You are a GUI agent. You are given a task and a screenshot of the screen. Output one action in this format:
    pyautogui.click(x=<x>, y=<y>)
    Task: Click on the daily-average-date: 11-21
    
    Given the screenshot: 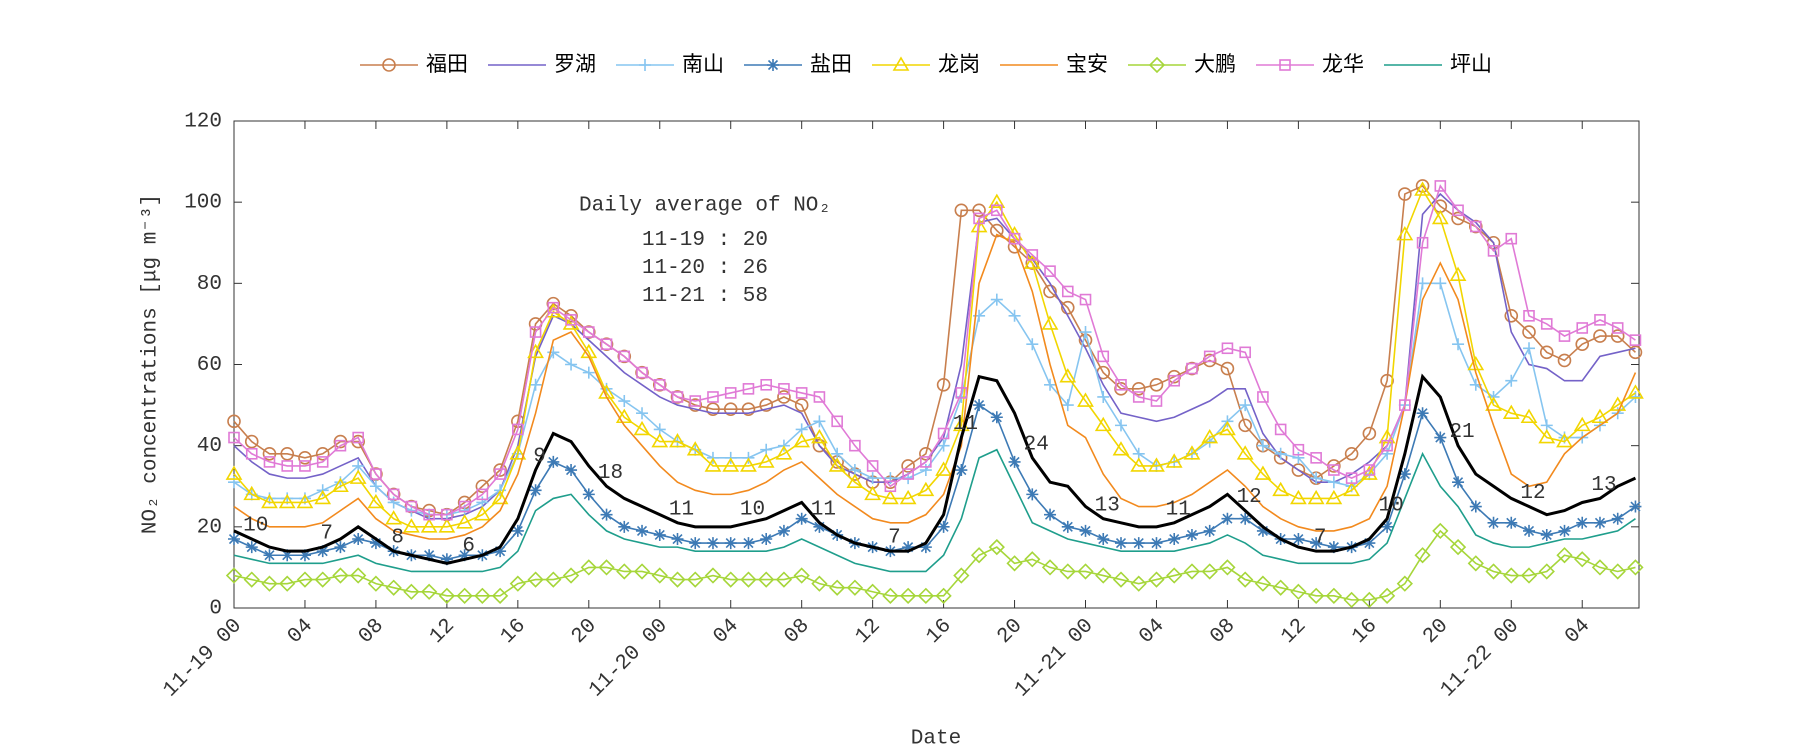 What is the action you would take?
    pyautogui.click(x=673, y=296)
    